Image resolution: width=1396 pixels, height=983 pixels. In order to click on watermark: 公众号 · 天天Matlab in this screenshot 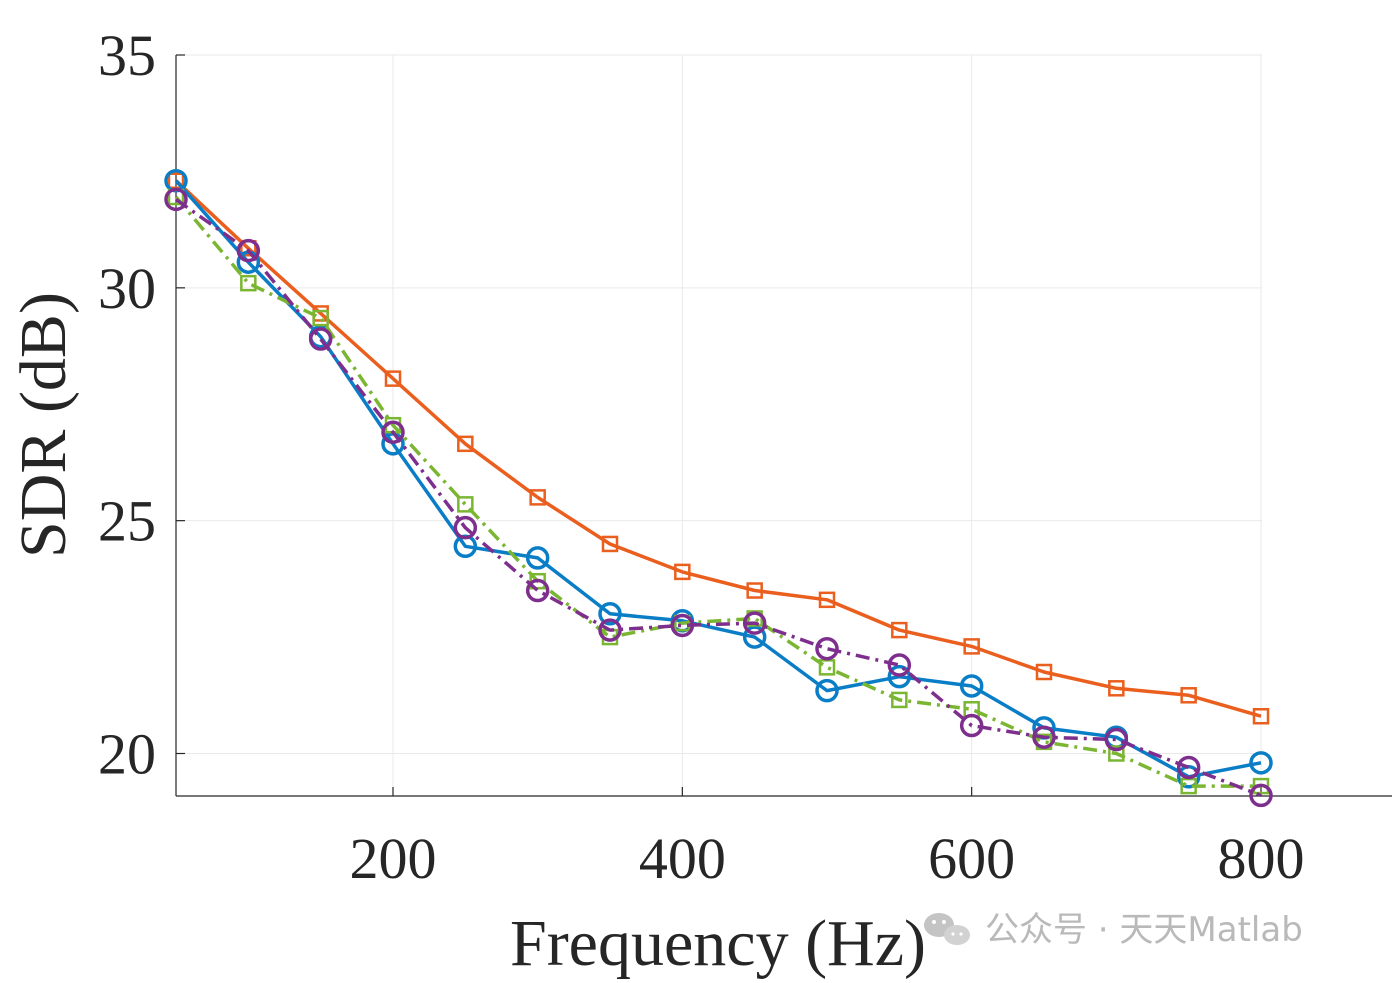, I will do `click(1113, 930)`.